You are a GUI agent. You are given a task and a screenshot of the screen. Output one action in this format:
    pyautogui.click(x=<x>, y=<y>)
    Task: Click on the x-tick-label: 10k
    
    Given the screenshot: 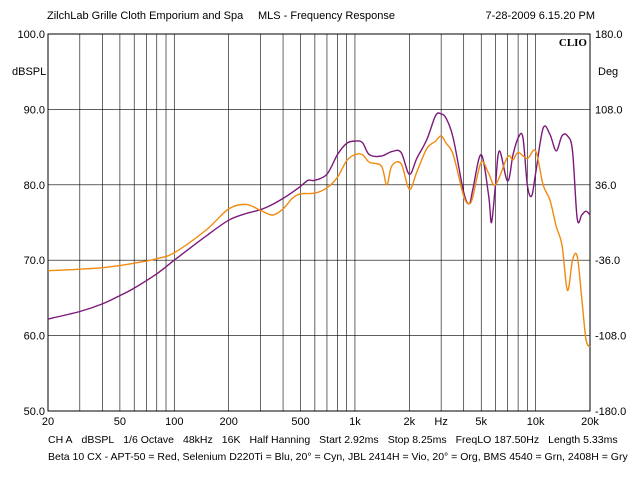 What is the action you would take?
    pyautogui.click(x=536, y=422)
    